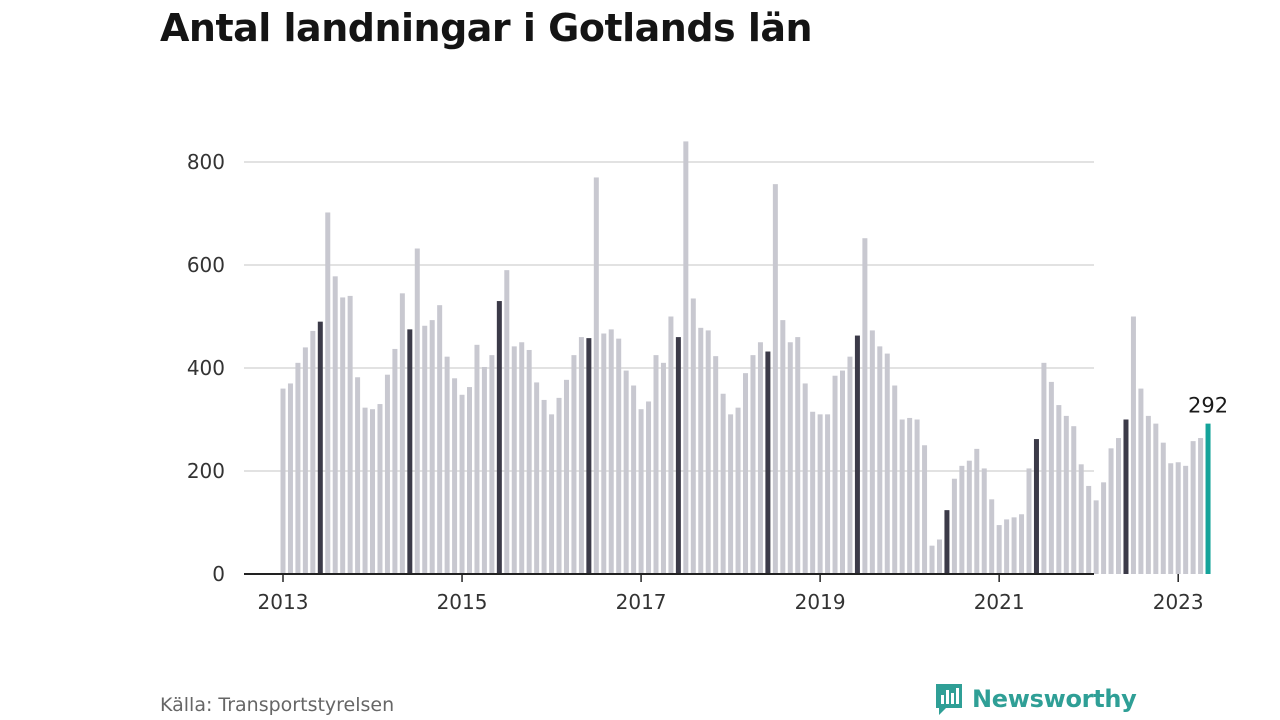 Image resolution: width=1280 pixels, height=720 pixels. Describe the element at coordinates (1054, 699) in the screenshot. I see `brand-name: Newsworthy` at that location.